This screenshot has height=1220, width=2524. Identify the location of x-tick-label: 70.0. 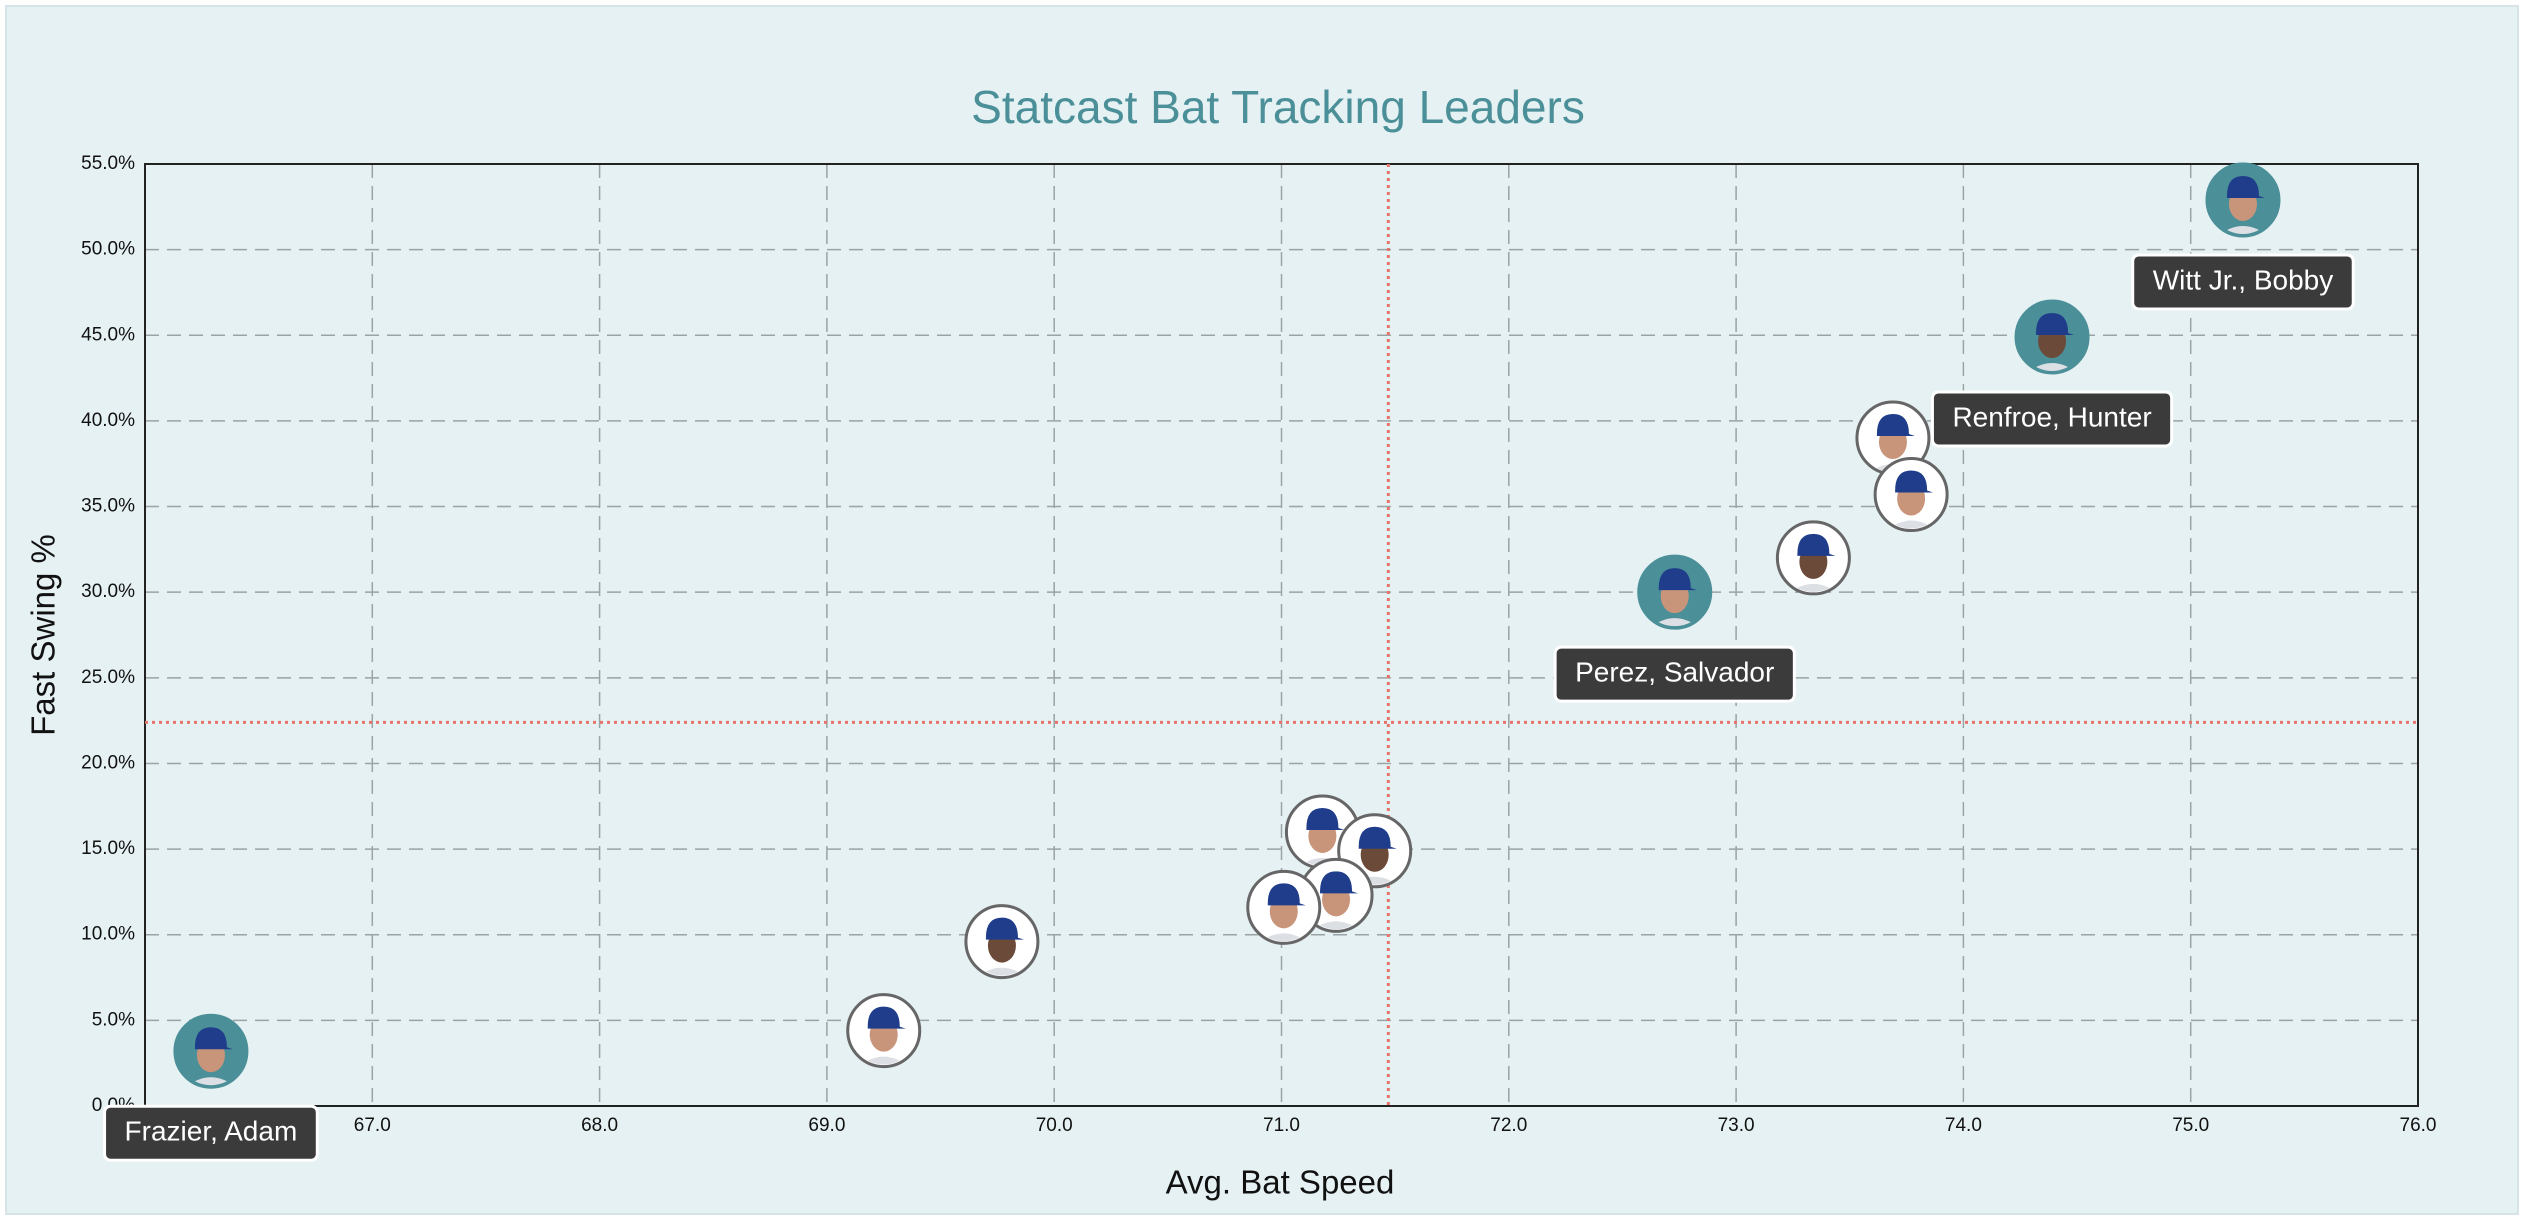
(1054, 1125).